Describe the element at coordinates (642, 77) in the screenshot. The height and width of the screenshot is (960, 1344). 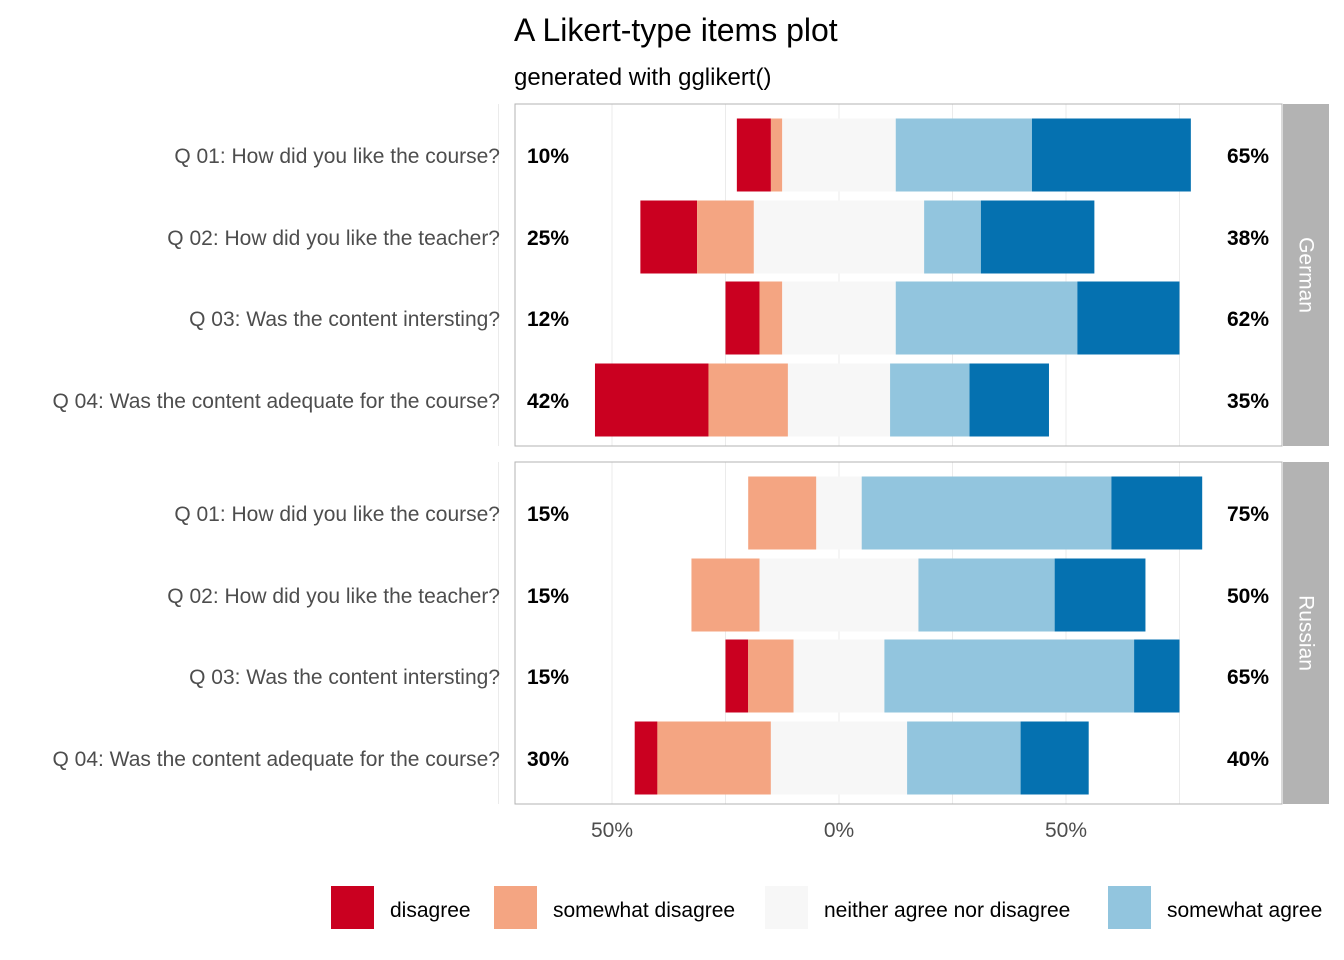
I see `chart-subtitle: generated with gglikert()` at that location.